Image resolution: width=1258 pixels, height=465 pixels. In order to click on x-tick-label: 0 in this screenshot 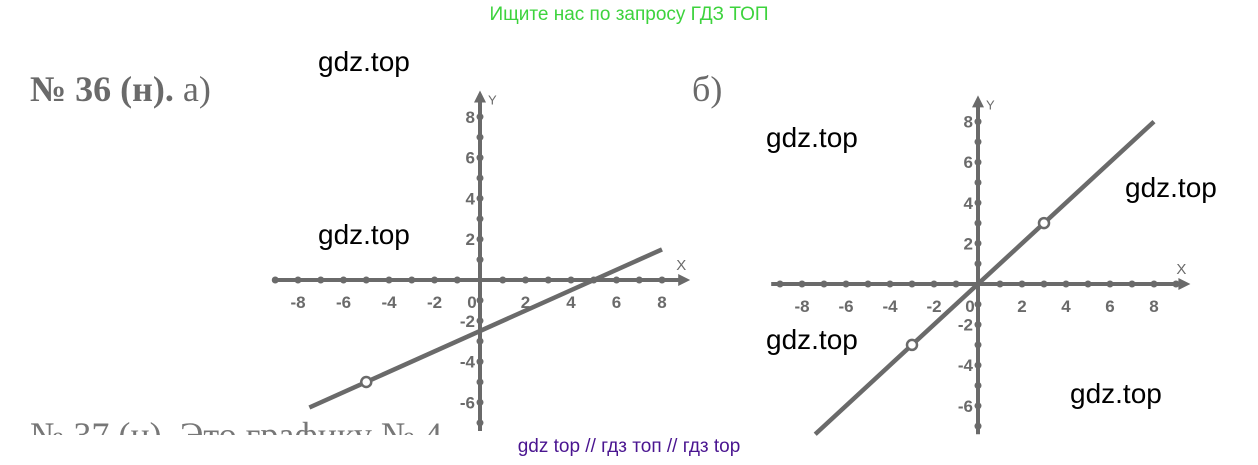, I will do `click(969, 306)`.